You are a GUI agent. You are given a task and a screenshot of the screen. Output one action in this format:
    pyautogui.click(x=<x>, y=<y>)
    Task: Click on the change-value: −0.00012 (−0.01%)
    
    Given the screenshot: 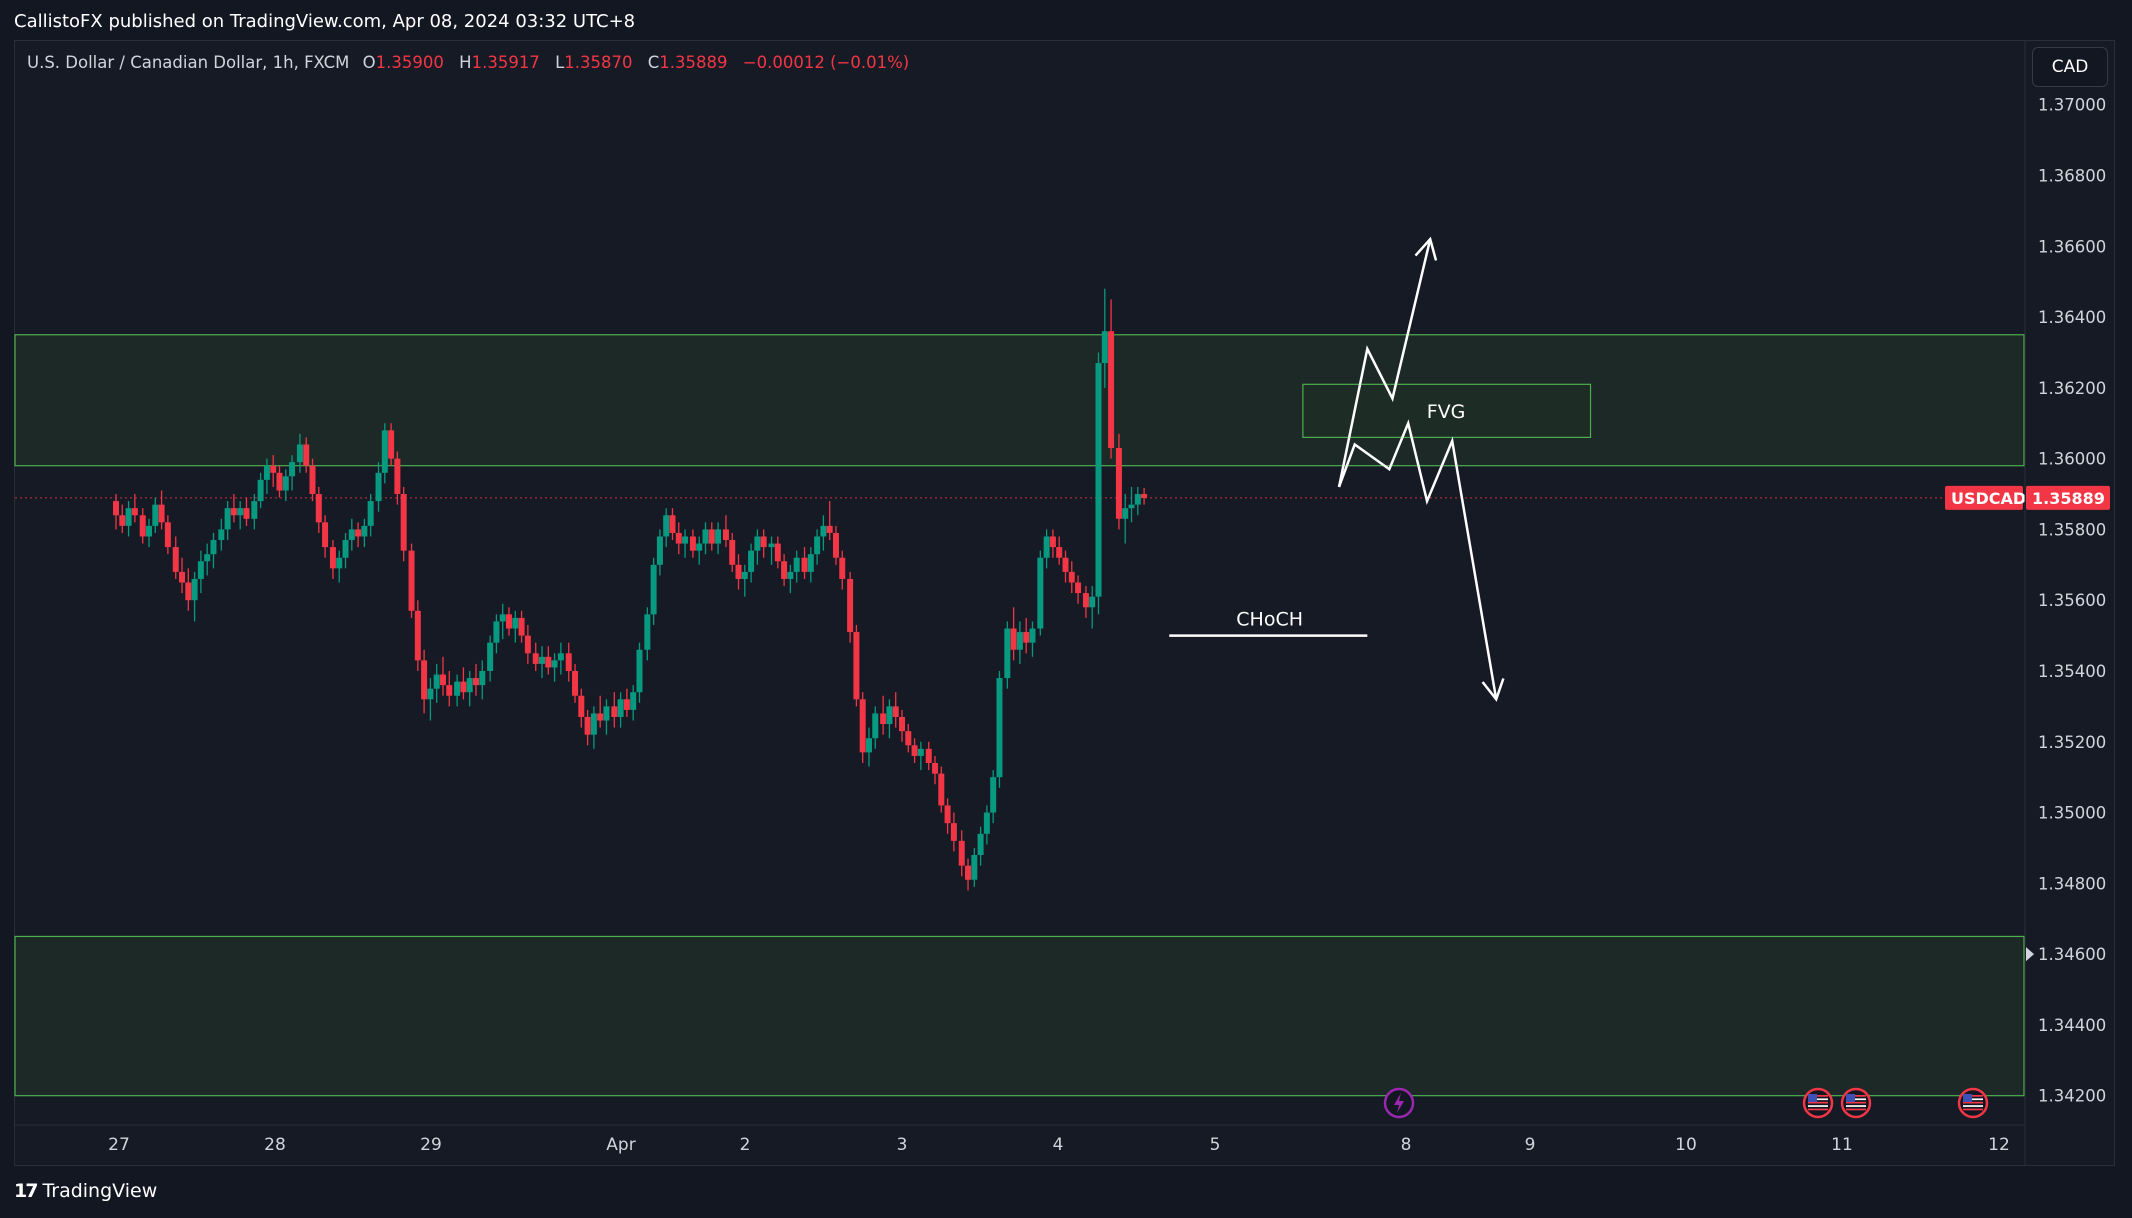 What is the action you would take?
    pyautogui.click(x=826, y=62)
    